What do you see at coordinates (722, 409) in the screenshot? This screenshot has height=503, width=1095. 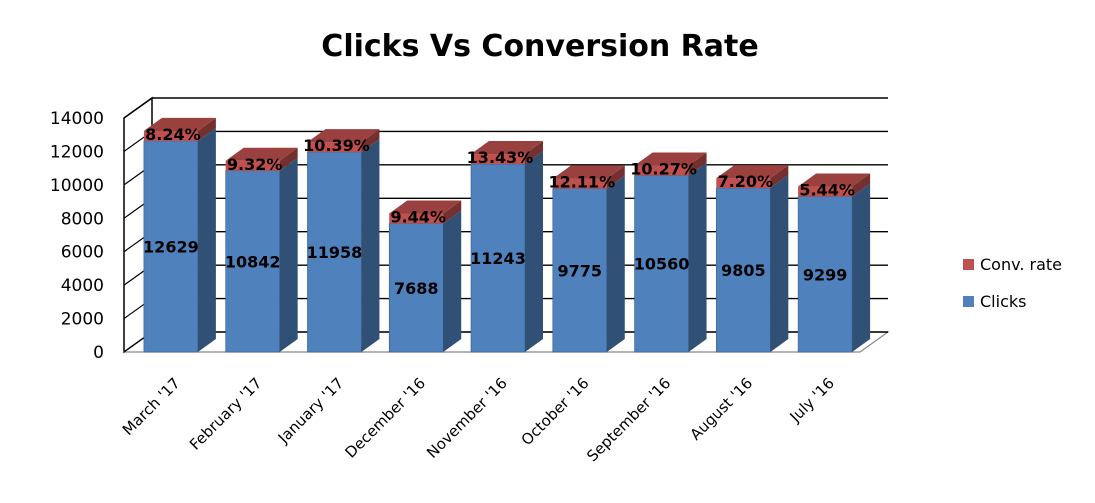 I see `x-tick-label: August '16` at bounding box center [722, 409].